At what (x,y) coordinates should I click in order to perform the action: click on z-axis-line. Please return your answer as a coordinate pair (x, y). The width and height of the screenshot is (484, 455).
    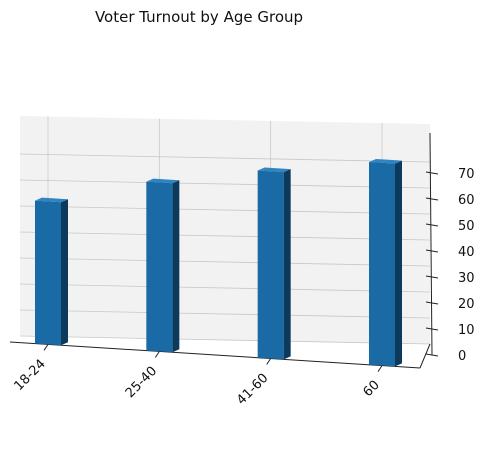
    Looking at the image, I should click on (431, 244).